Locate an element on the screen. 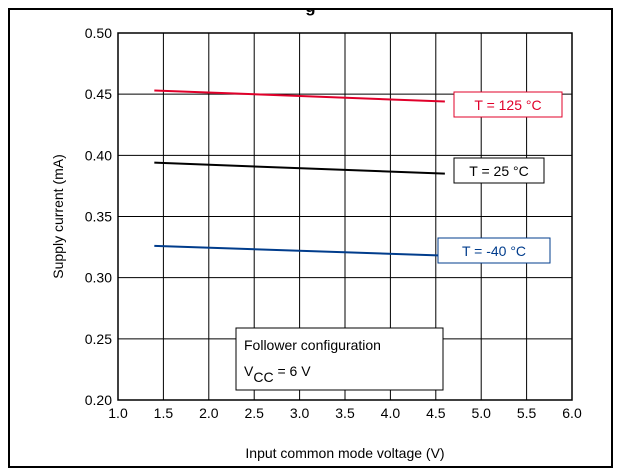 This screenshot has width=623, height=475. x-tick-label-8: 5.0 is located at coordinates (481, 413).